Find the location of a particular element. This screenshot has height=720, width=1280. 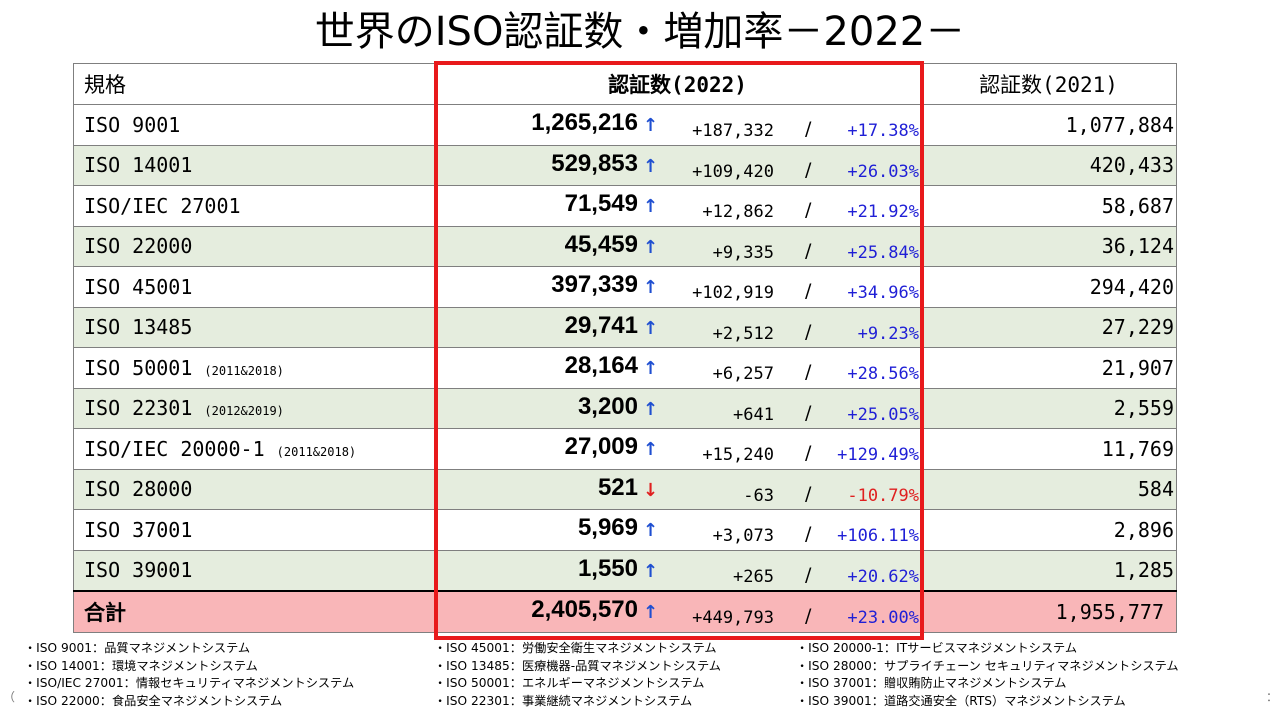

table-row: ISO 13485 29,741 ↑ +2,512 / +9.23% 27,229 is located at coordinates (625, 327).